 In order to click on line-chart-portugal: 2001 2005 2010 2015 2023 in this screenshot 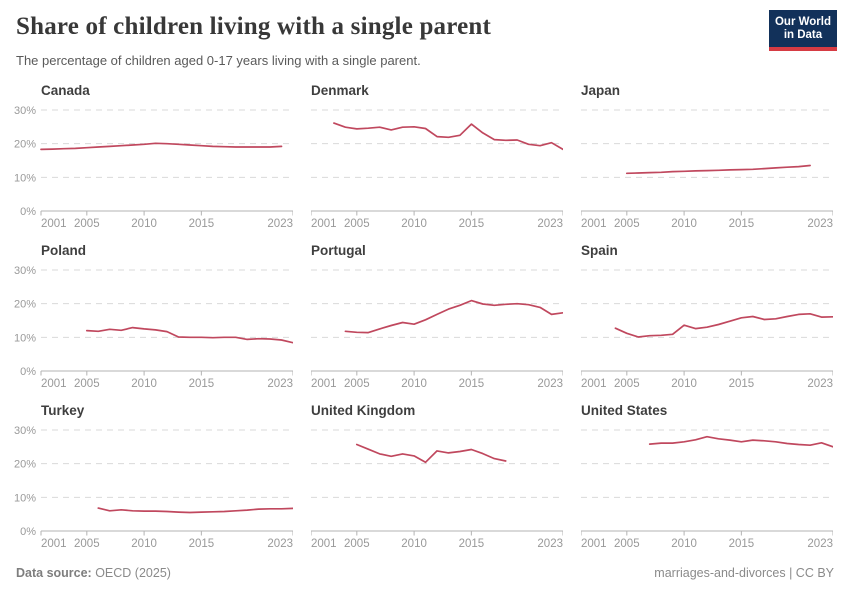, I will do `click(437, 330)`.